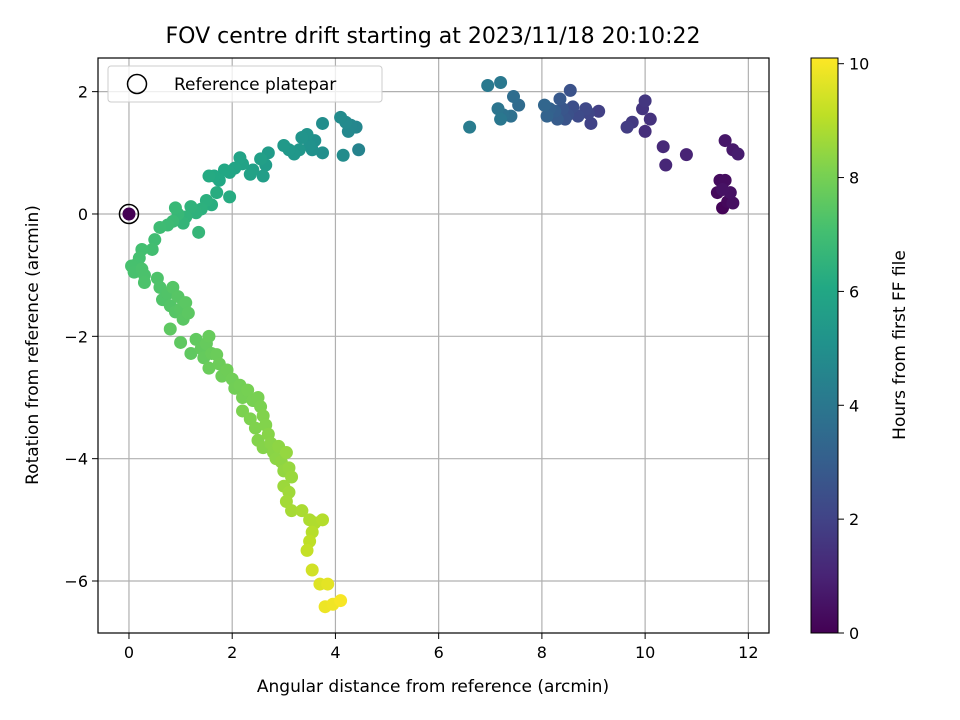 The image size is (960, 720). I want to click on y-axis-ticks: −6 −4 −2 0 2, so click(81, 337).